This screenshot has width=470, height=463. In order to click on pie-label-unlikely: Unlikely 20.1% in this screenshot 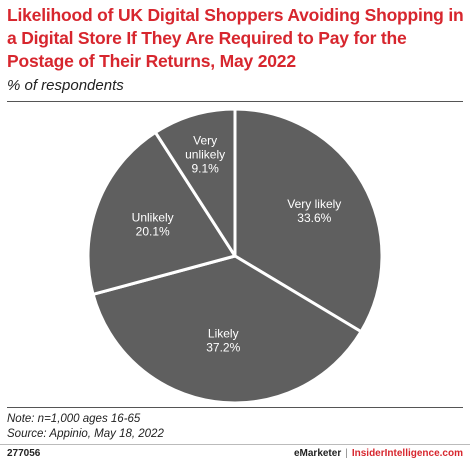, I will do `click(153, 224)`.